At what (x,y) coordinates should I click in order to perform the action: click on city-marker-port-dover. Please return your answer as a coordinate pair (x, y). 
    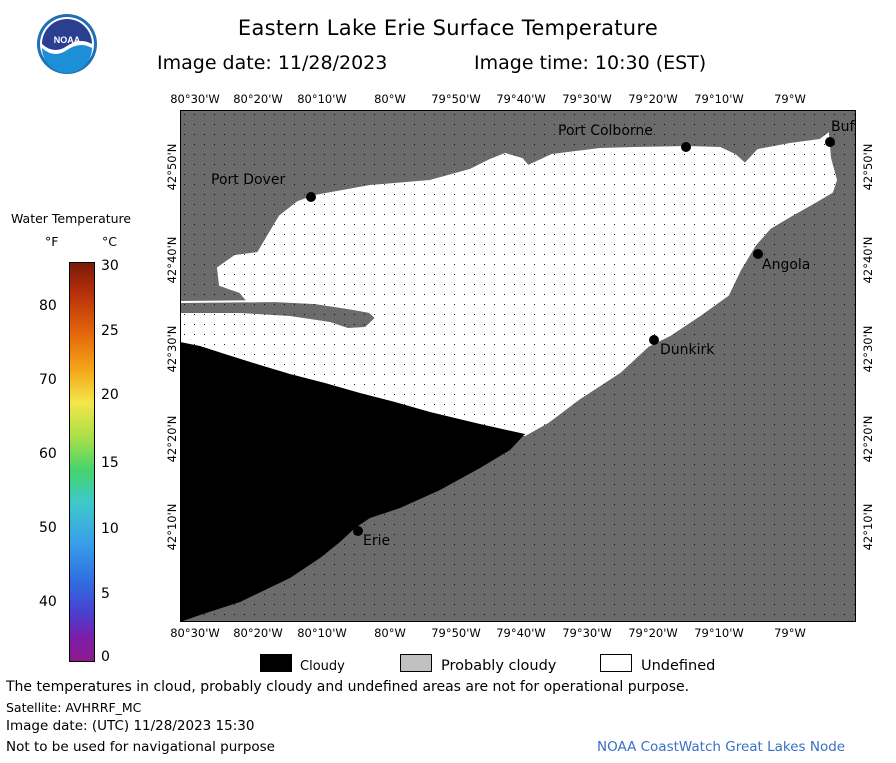
    Looking at the image, I should click on (311, 197).